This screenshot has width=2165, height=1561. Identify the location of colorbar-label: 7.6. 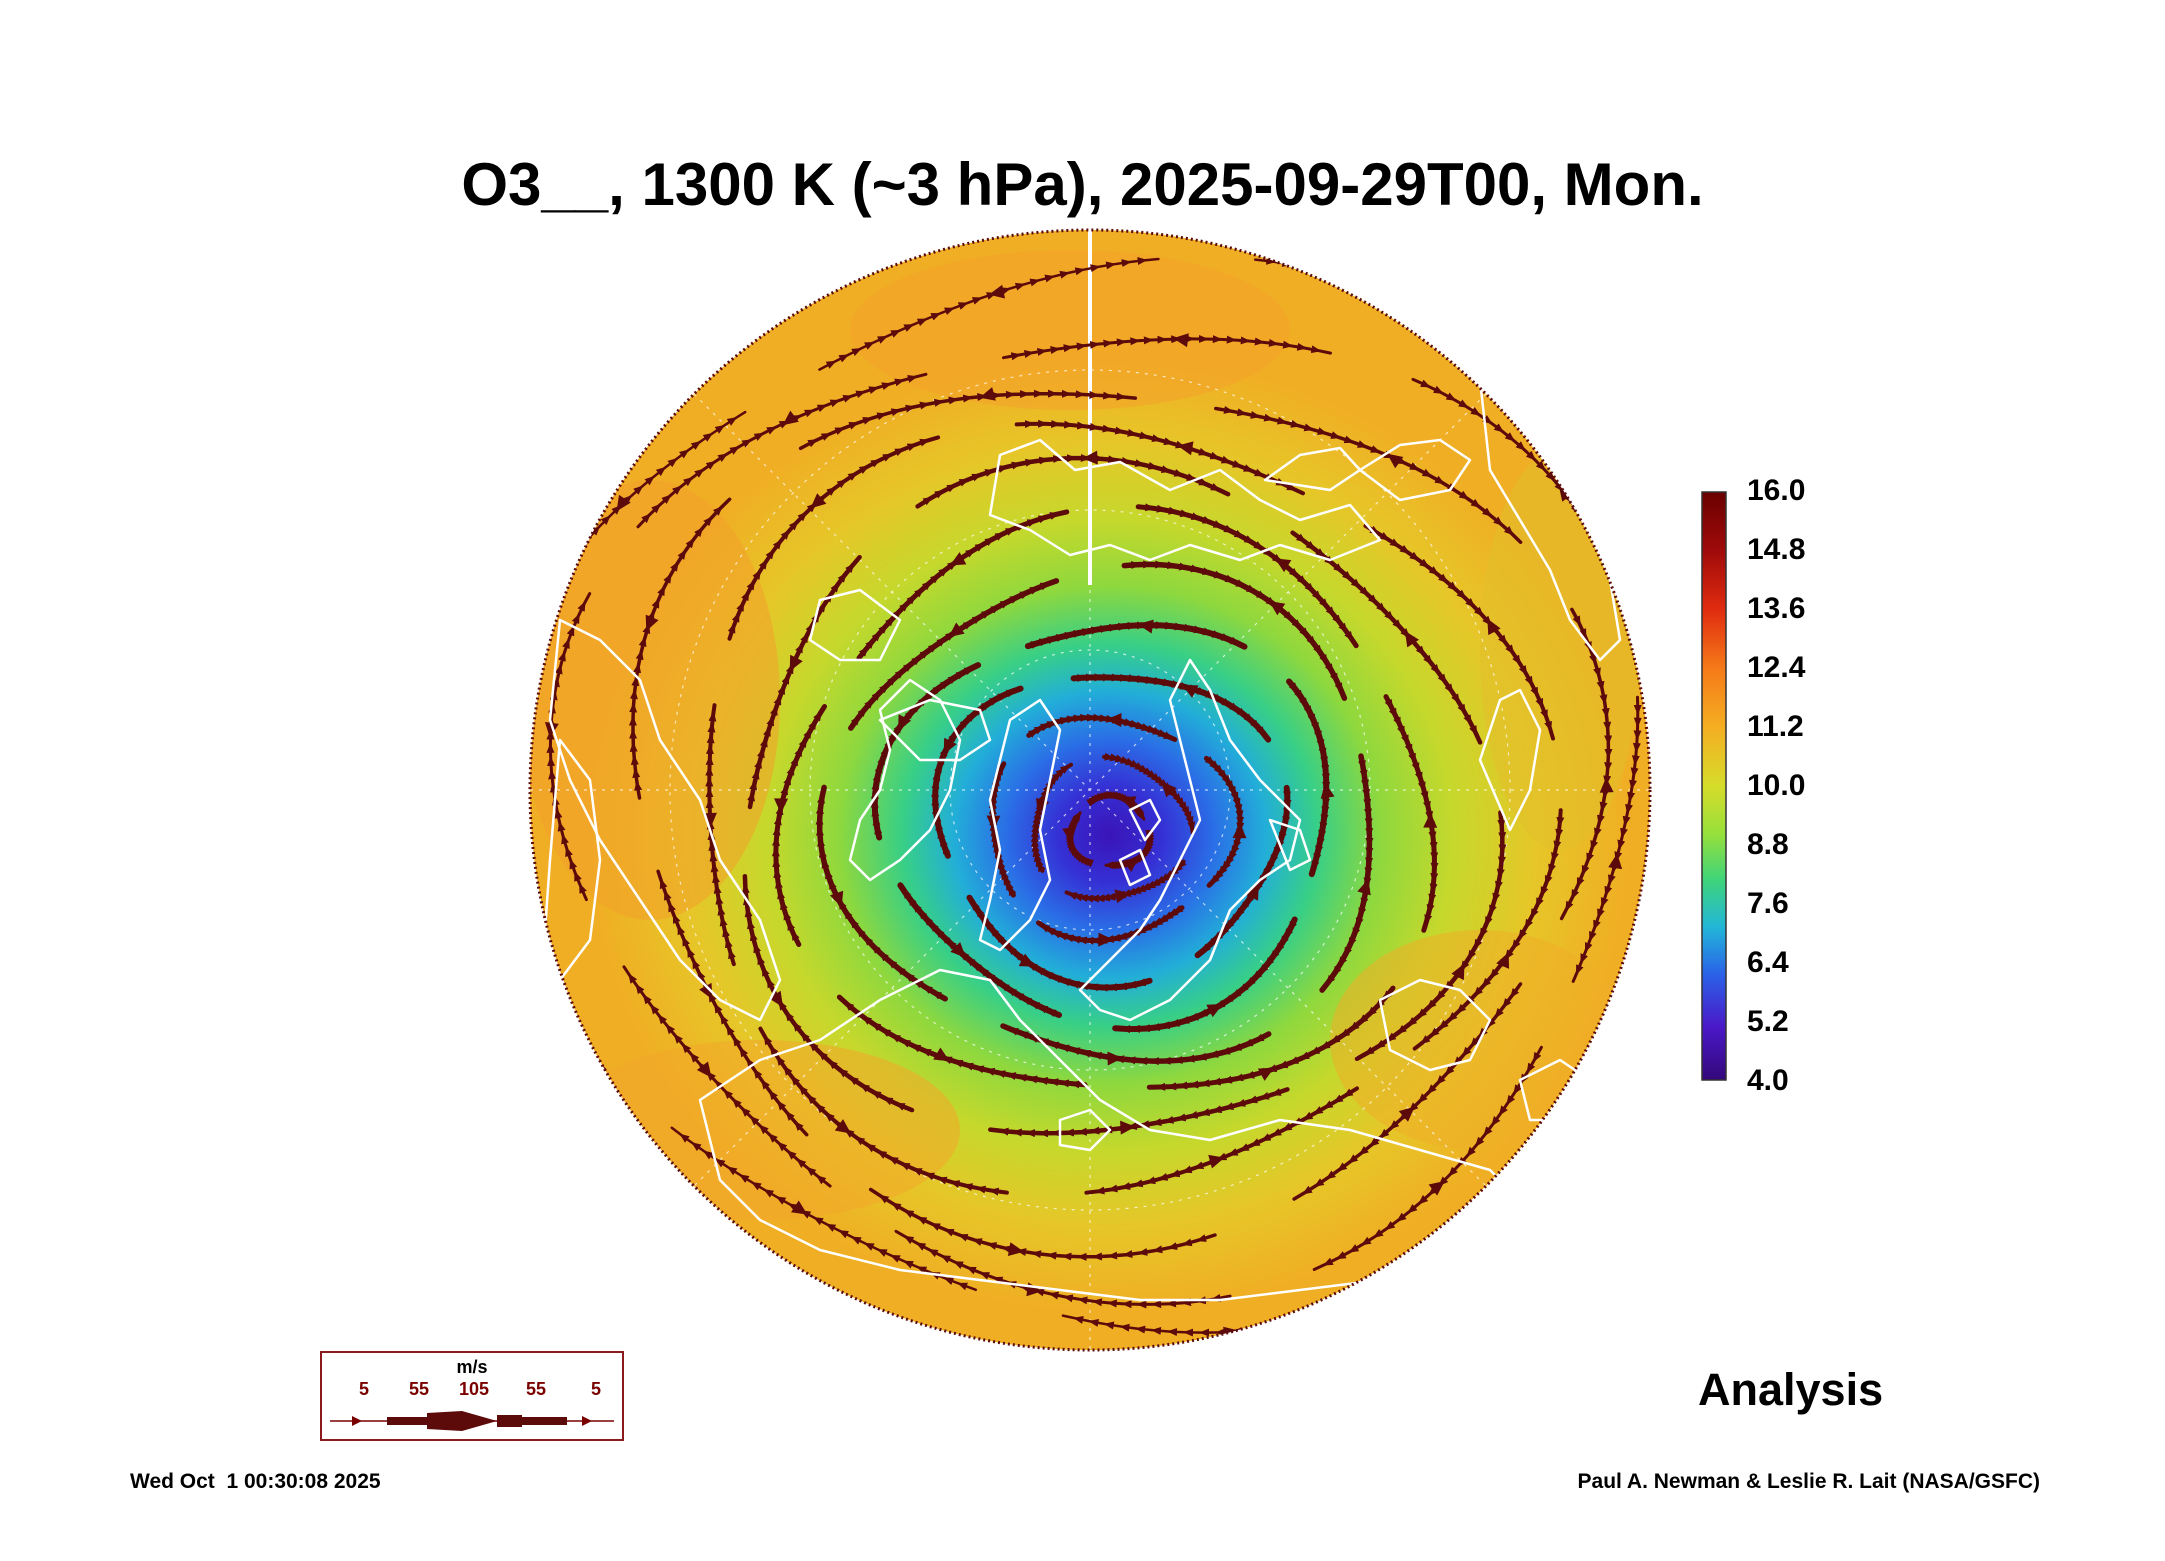
(1768, 903).